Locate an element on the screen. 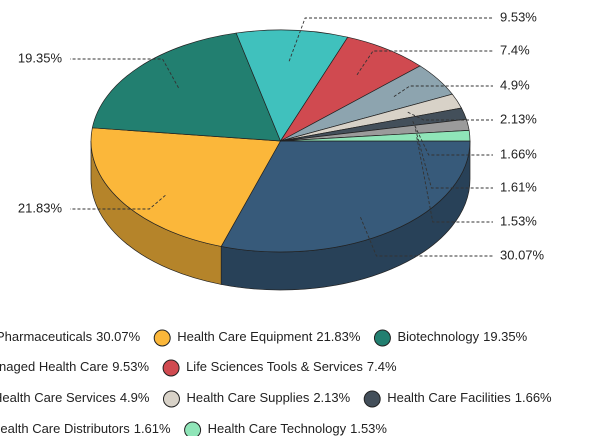  legend-value: 1.66% is located at coordinates (533, 397).